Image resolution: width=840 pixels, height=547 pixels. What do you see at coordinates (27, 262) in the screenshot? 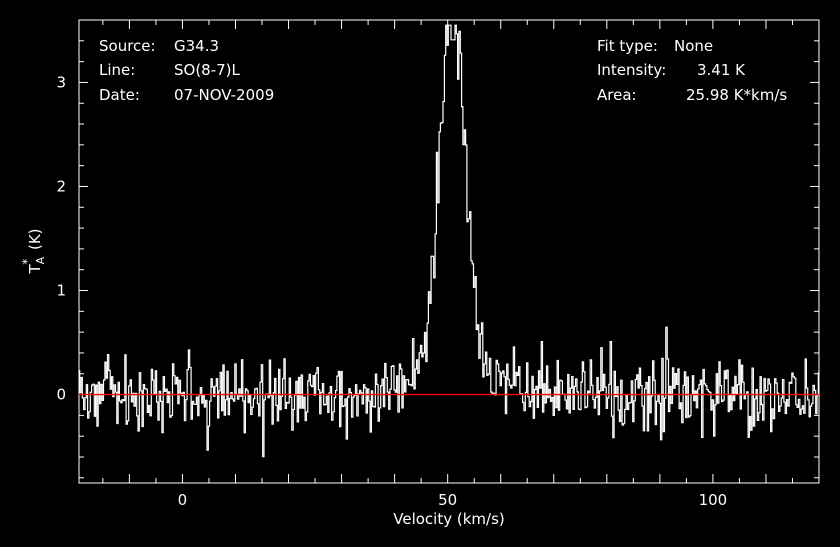
I see `y-axis-label-sup: *` at bounding box center [27, 262].